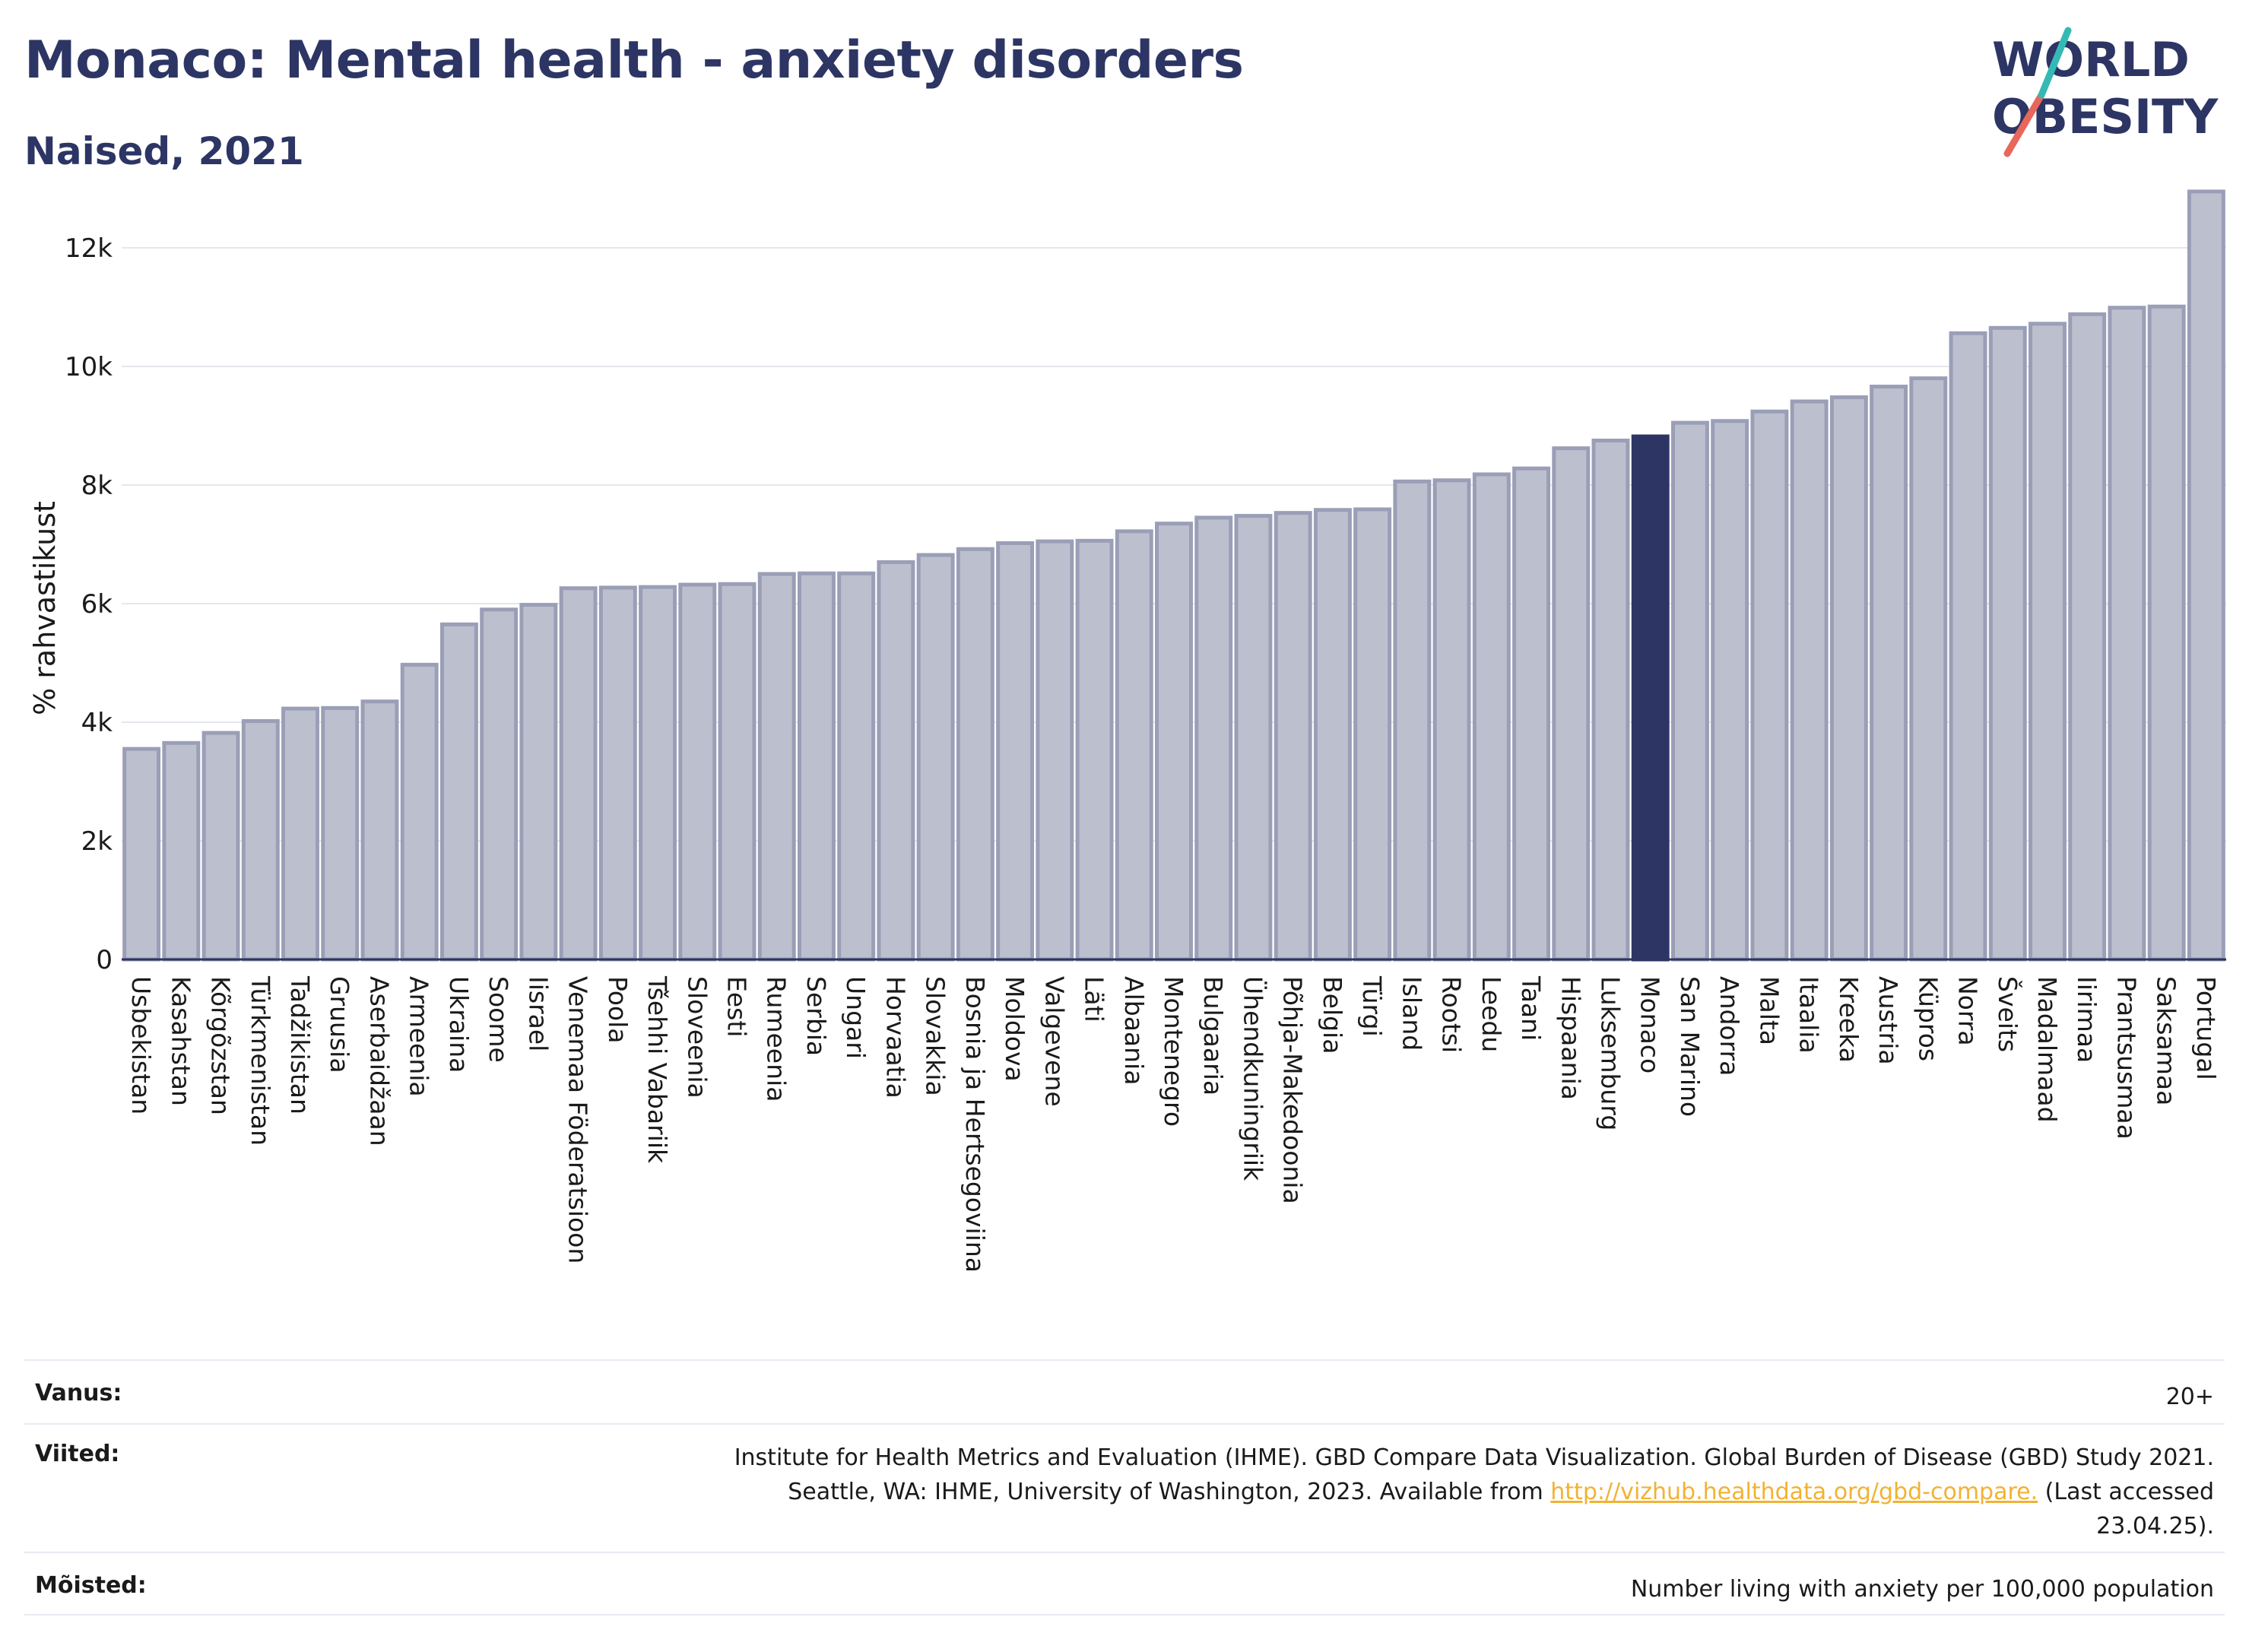 The width and height of the screenshot is (2249, 1652). I want to click on x-tick-label: Tadžikistan, so click(300, 1045).